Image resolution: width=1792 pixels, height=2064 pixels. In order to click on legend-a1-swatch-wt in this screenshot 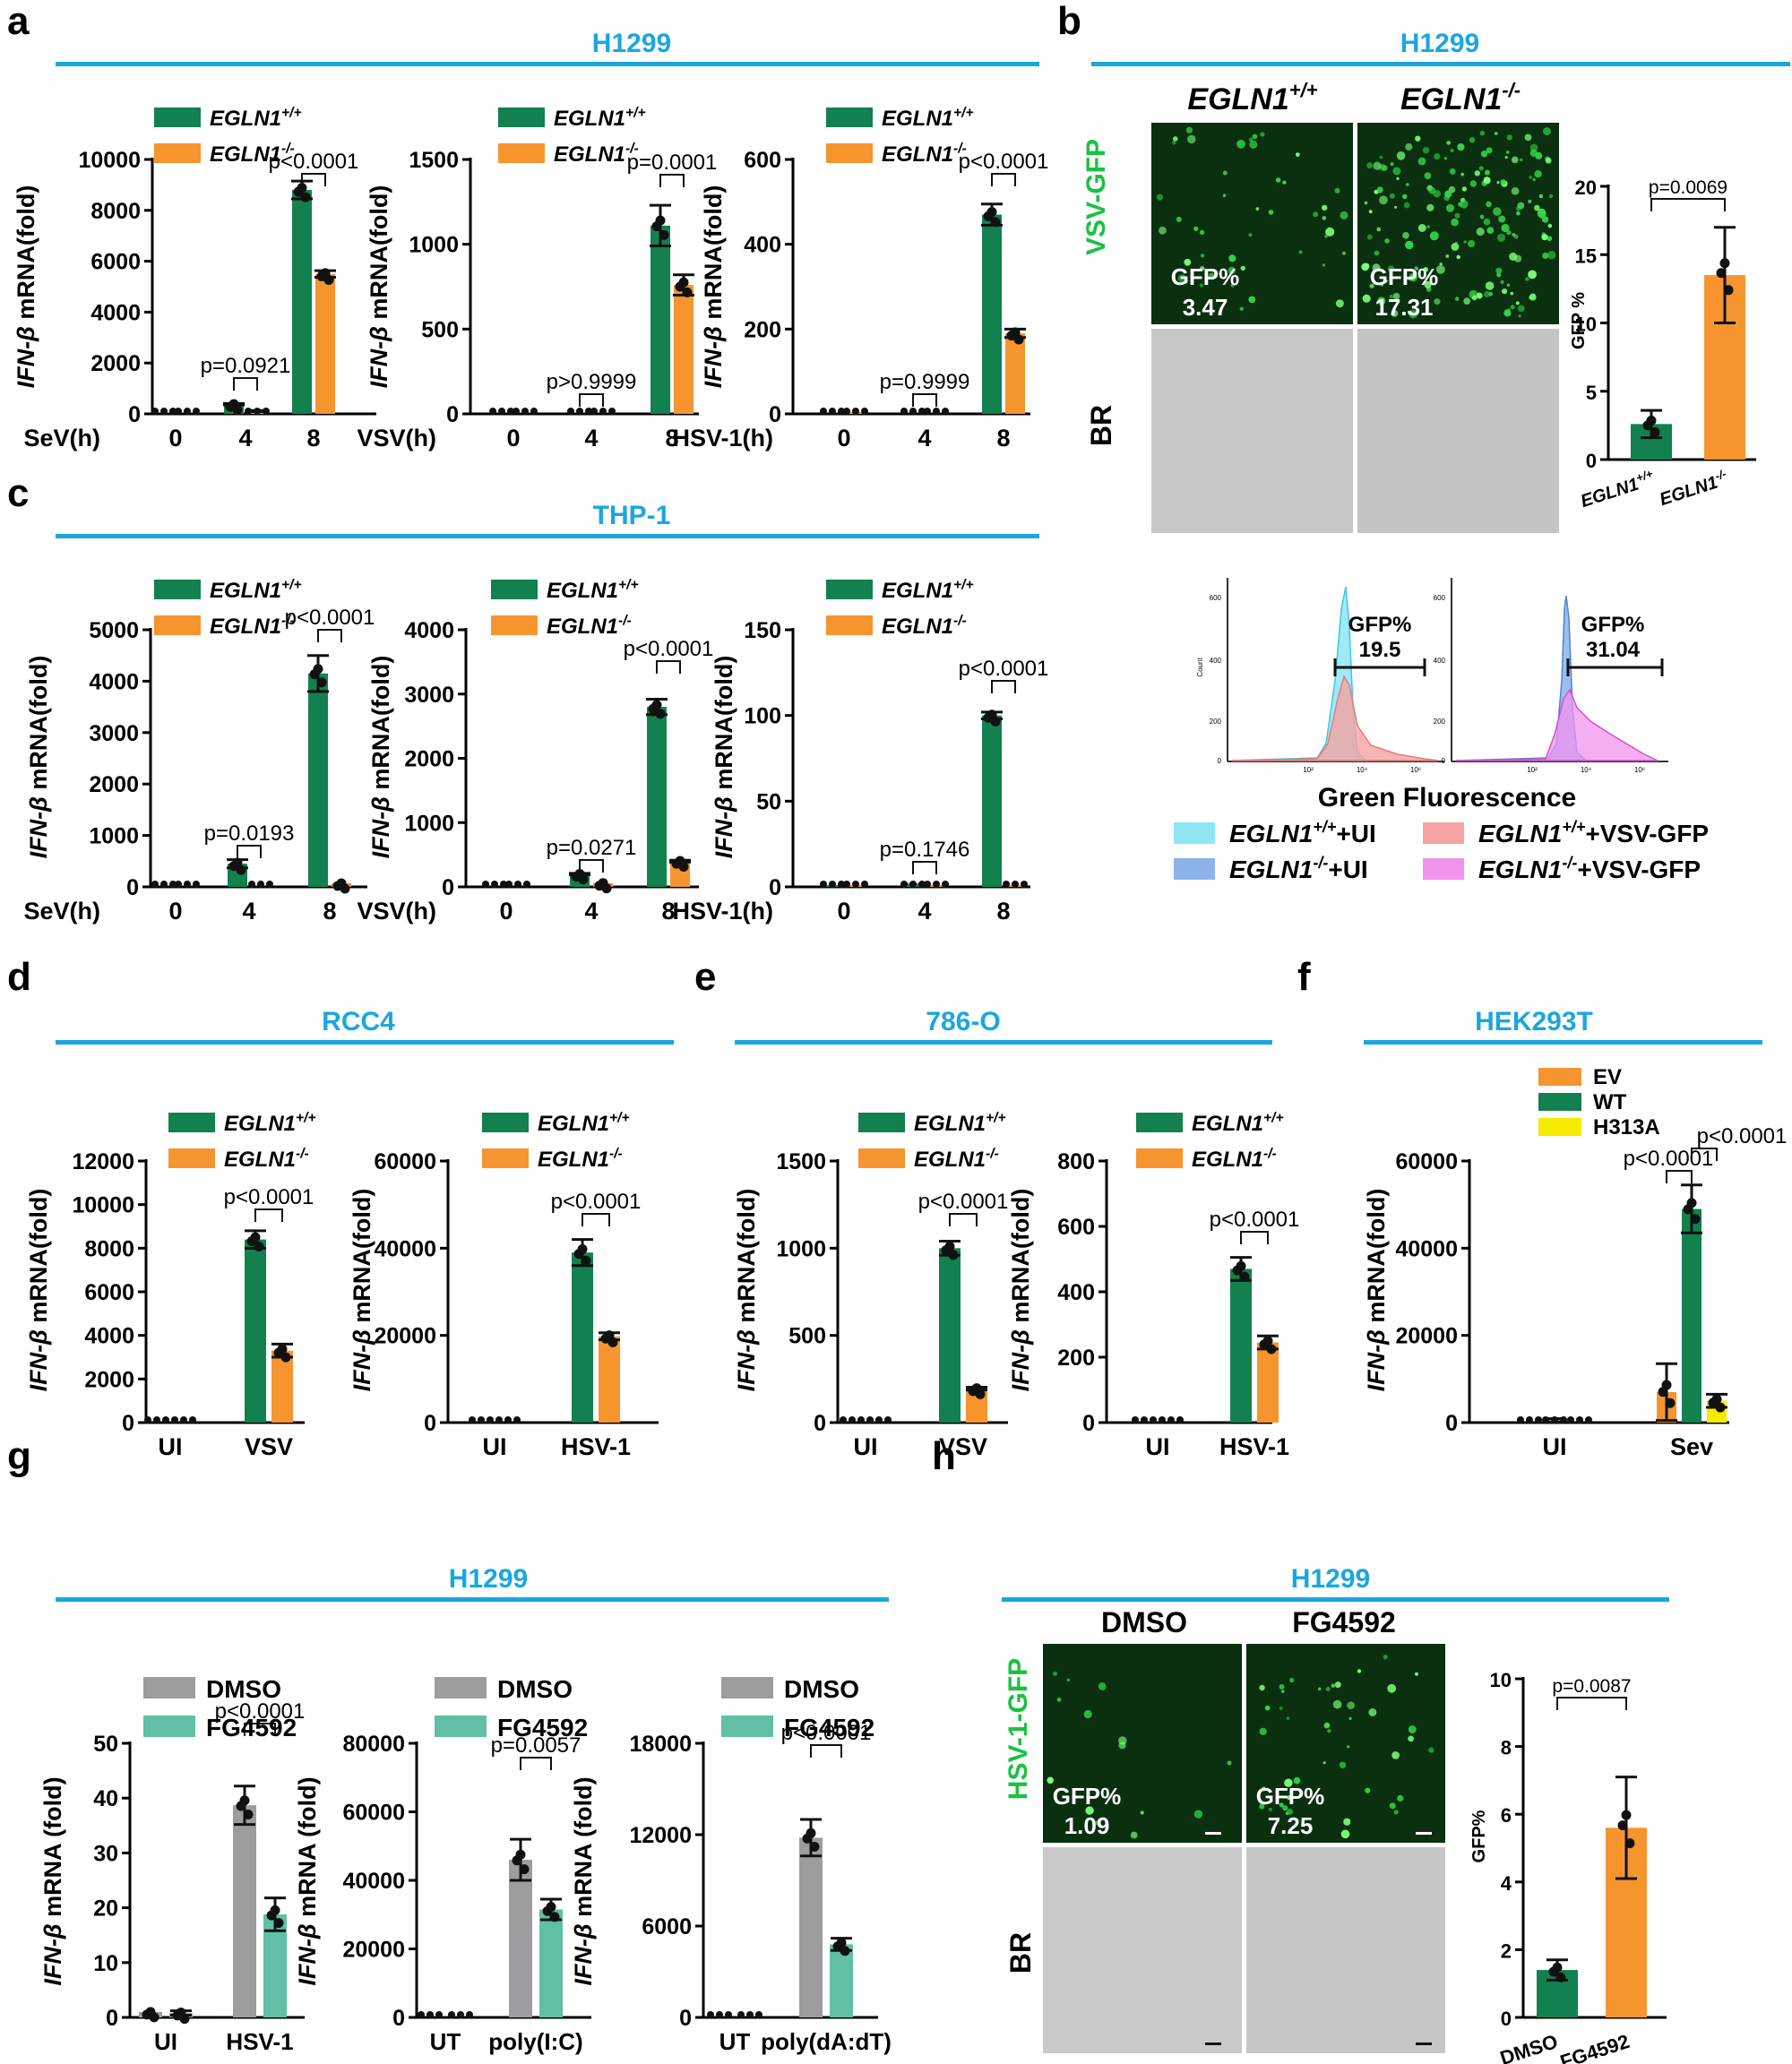, I will do `click(178, 117)`.